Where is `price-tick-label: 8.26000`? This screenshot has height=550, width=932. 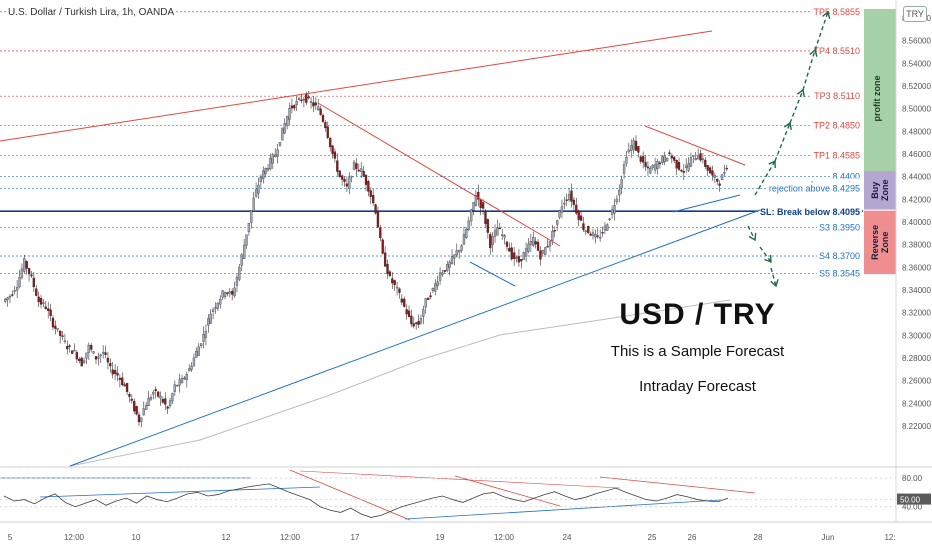
price-tick-label: 8.26000 is located at coordinates (916, 381).